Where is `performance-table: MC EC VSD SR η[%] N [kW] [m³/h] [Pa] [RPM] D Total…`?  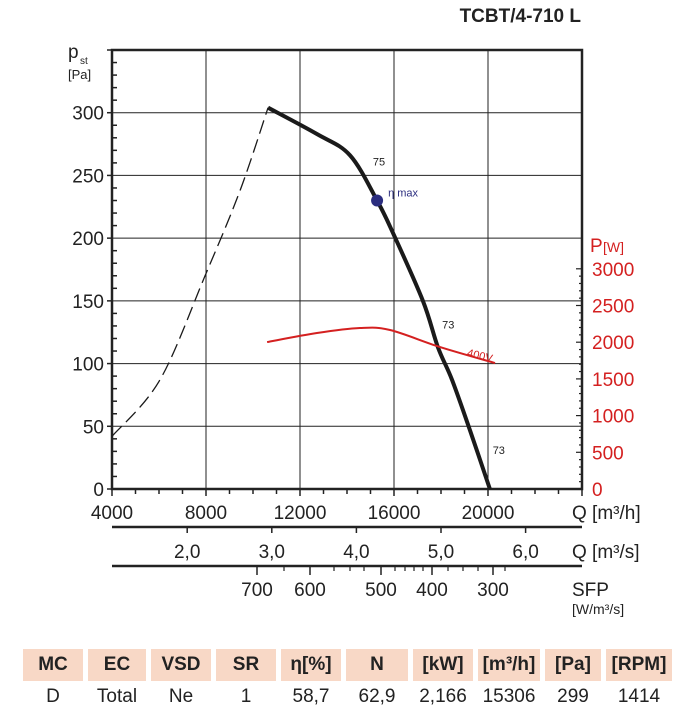 performance-table: MC EC VSD SR η[%] N [kW] [m³/h] [Pa] [RPM] D Total… is located at coordinates (347, 681).